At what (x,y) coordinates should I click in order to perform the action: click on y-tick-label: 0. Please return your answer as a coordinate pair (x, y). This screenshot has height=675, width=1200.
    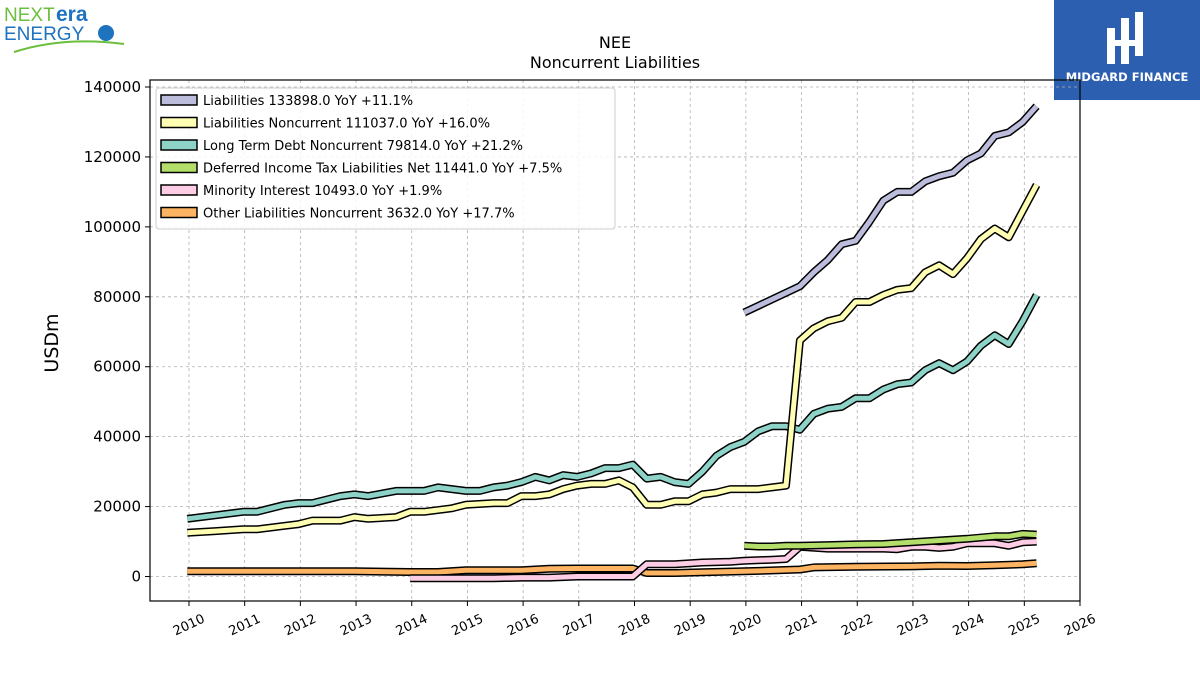
    Looking at the image, I should click on (136, 577).